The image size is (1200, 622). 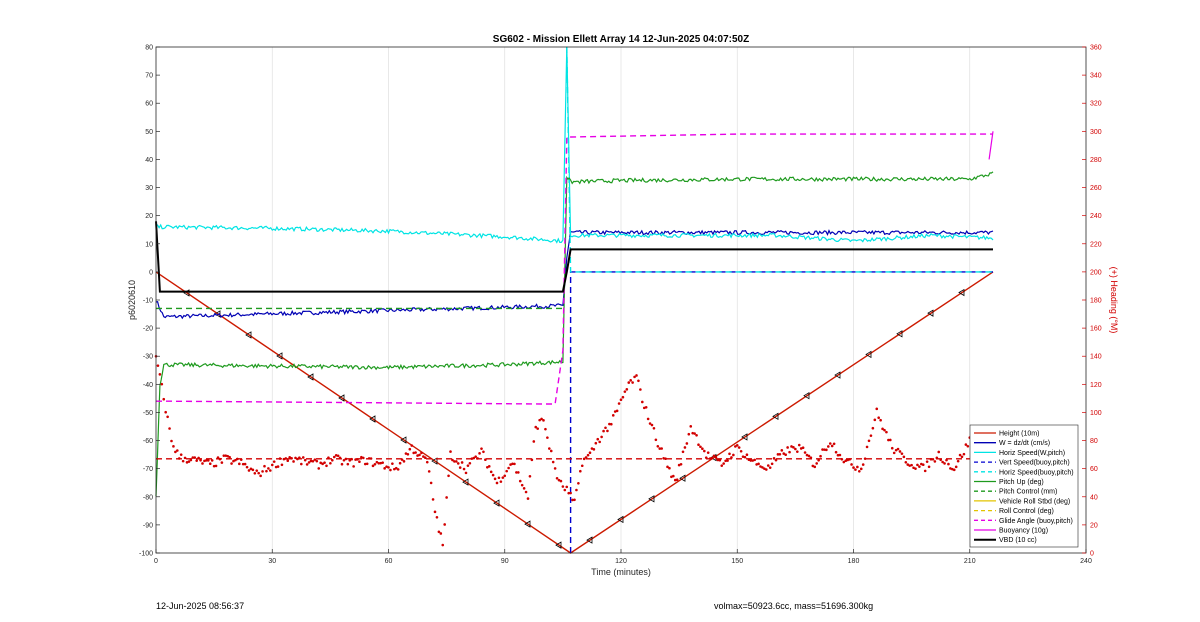 What do you see at coordinates (1096, 272) in the screenshot?
I see `y2-tick-label: 200` at bounding box center [1096, 272].